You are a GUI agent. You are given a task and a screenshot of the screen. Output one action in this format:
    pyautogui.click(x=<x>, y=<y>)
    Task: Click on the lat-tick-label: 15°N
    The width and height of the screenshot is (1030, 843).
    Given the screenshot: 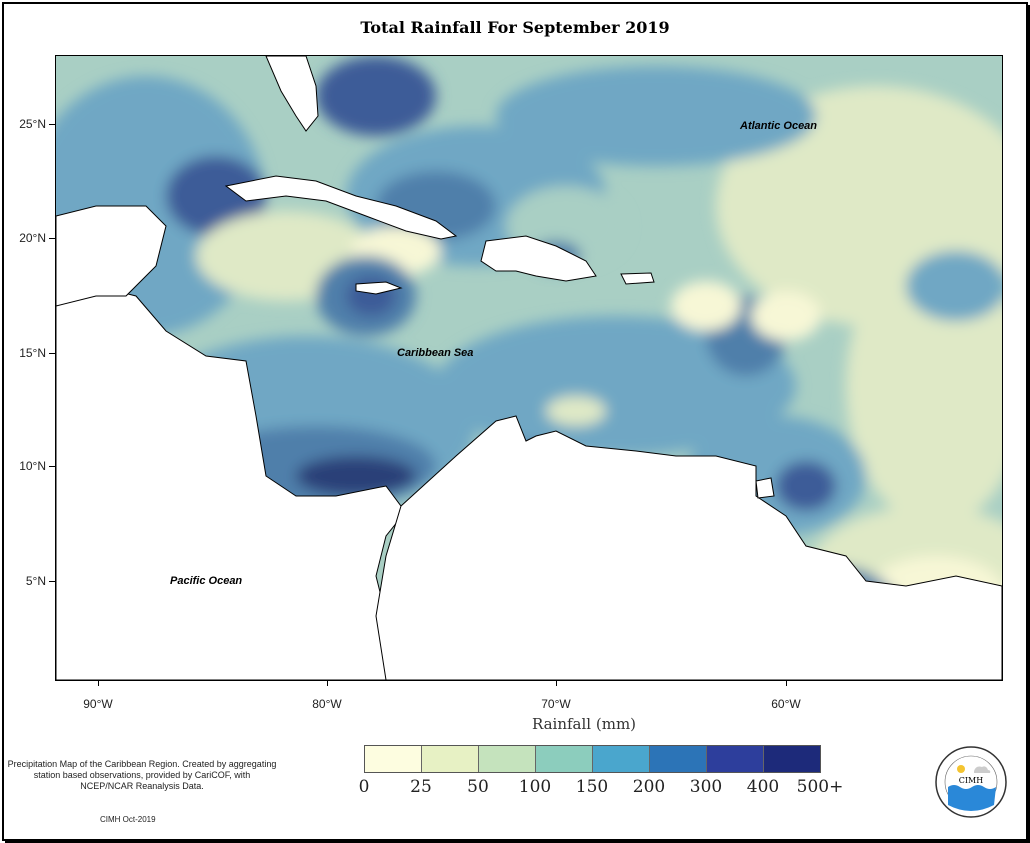 What is the action you would take?
    pyautogui.click(x=32, y=353)
    